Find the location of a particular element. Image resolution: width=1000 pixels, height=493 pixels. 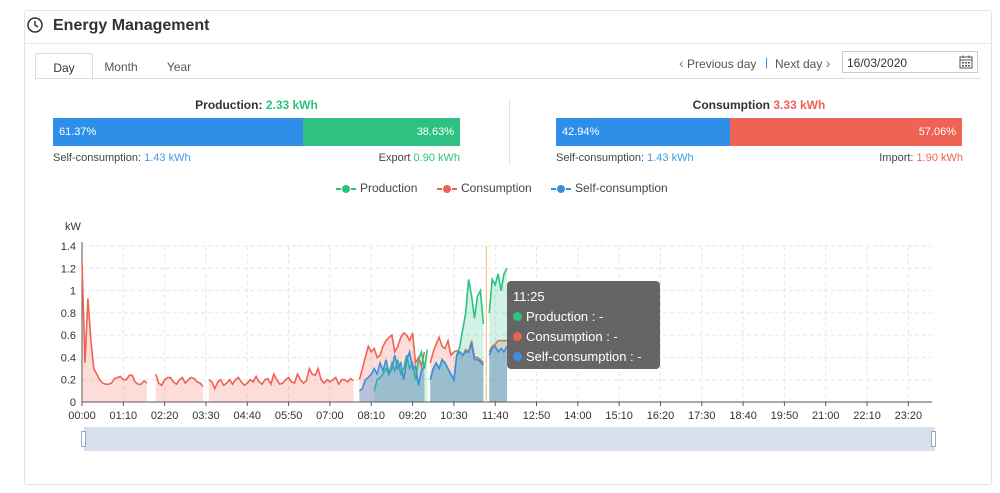

tooltip-consumption-dot is located at coordinates (517, 336).